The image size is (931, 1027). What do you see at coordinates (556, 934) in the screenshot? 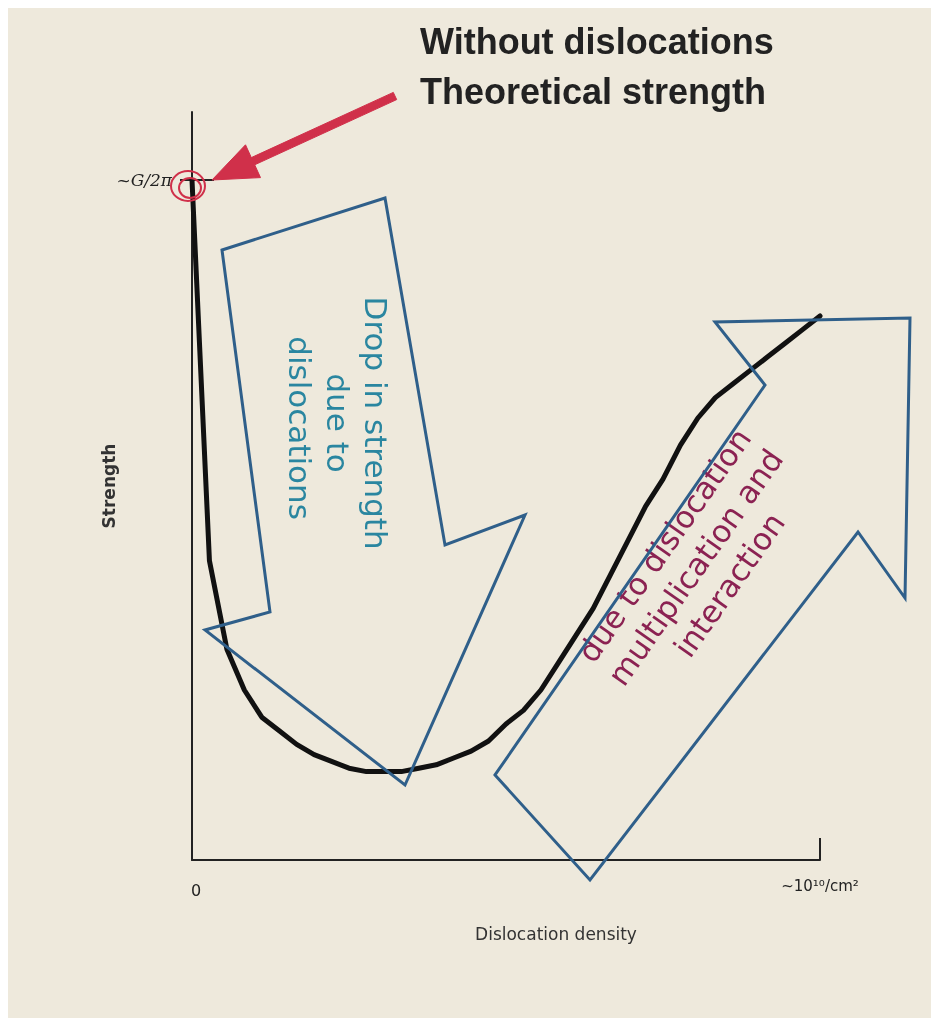
I see `x-axis-title: Dislocation density` at bounding box center [556, 934].